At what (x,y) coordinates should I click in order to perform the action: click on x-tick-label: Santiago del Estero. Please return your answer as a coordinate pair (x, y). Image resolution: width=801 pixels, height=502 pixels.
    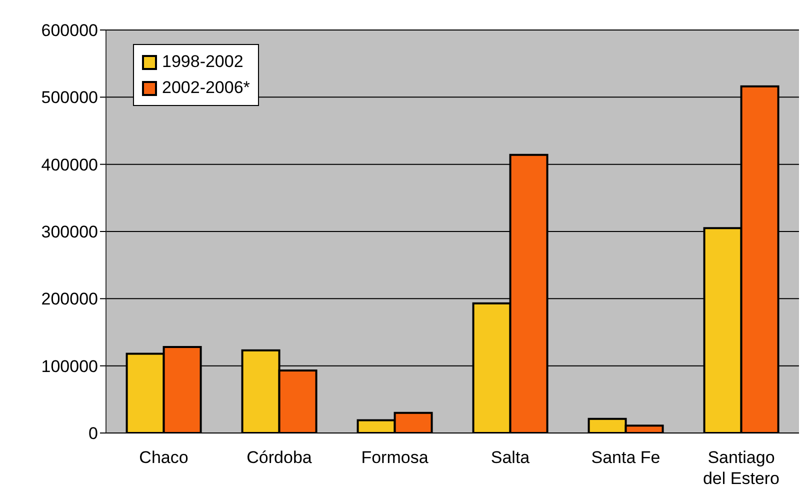
    Looking at the image, I should click on (741, 468).